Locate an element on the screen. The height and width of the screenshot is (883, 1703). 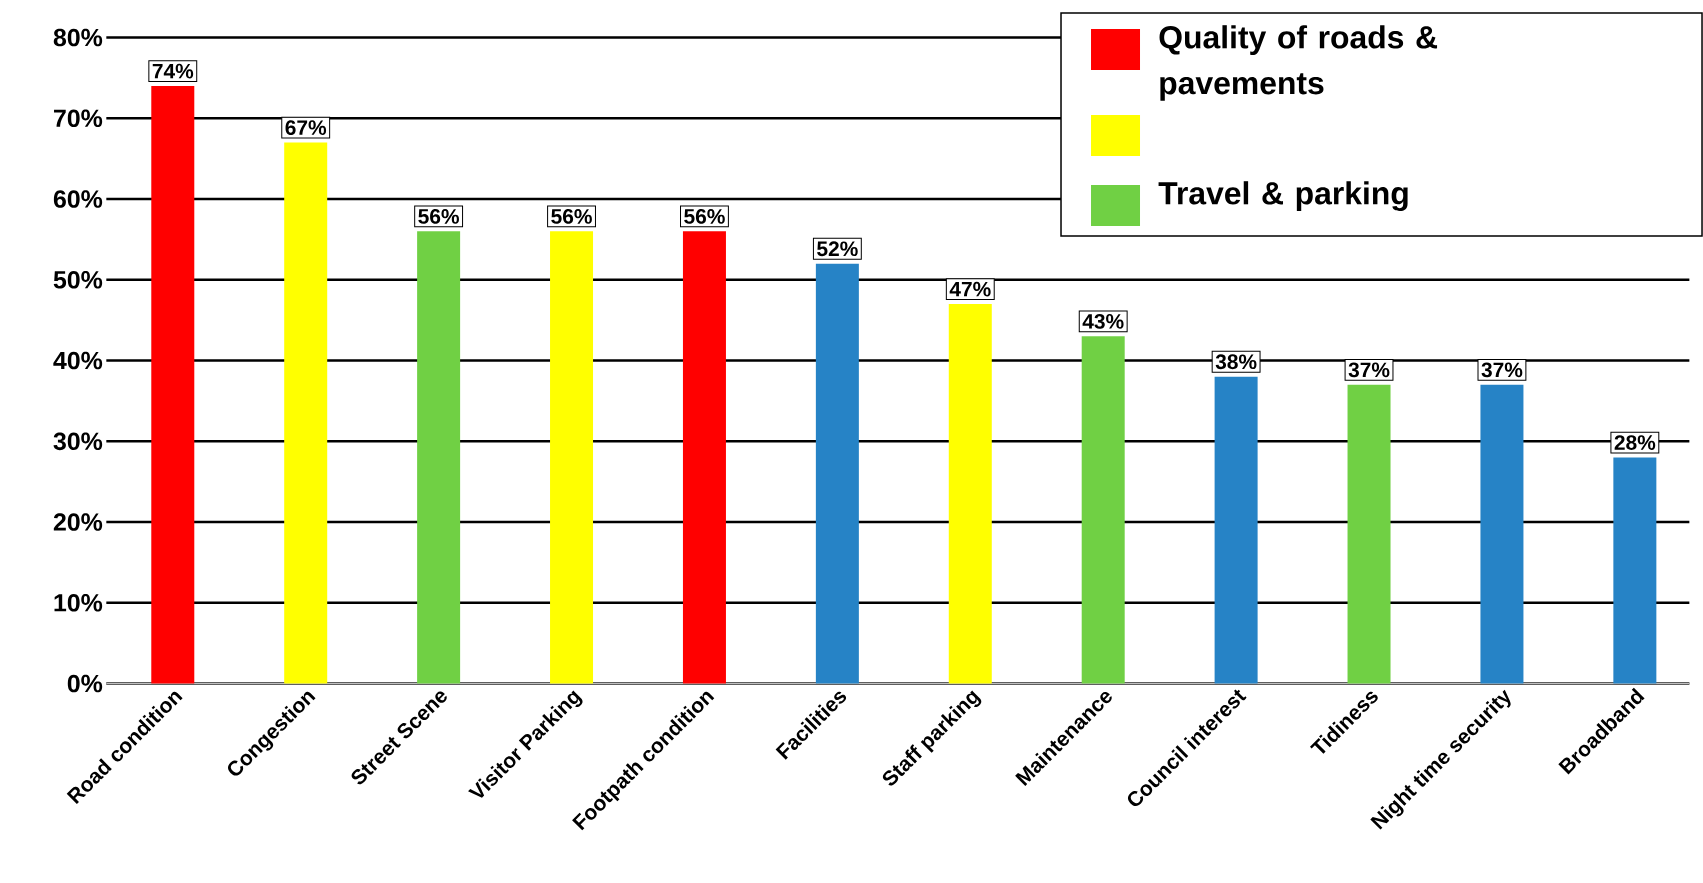
legend-label: Quality of roads & pavements is located at coordinates (1298, 63).